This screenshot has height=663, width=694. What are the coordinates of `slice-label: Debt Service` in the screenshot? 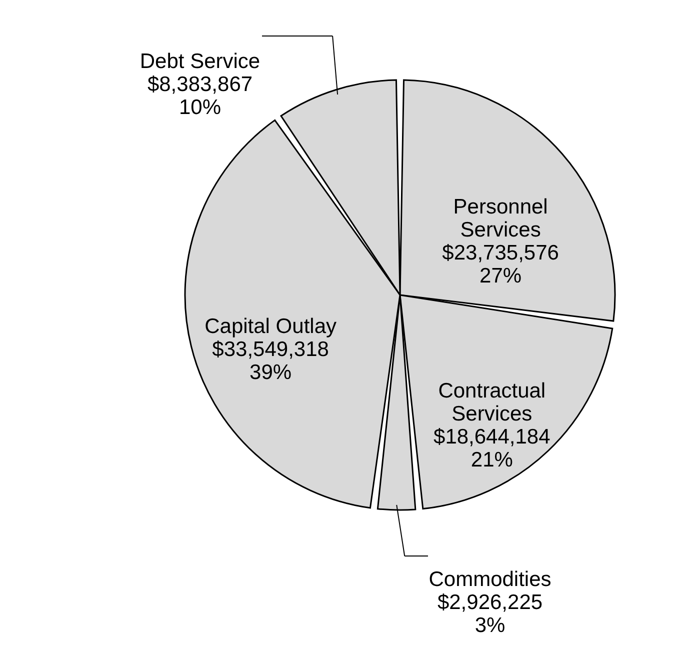 It's located at (200, 61).